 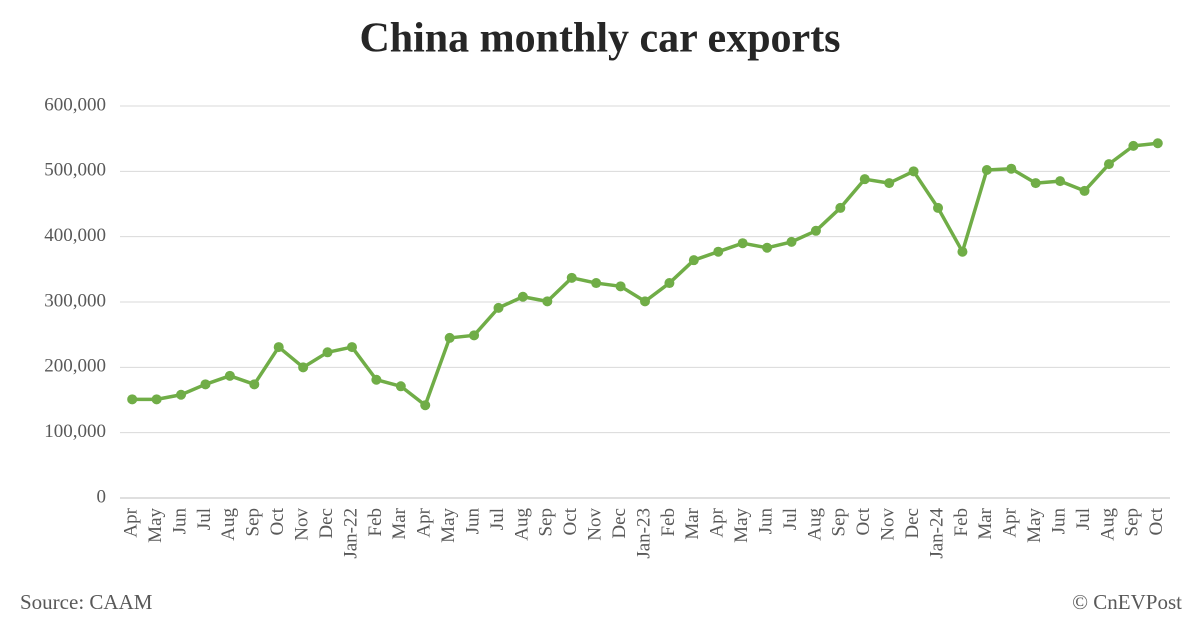 I want to click on source: Source: CAAM, so click(x=86, y=602).